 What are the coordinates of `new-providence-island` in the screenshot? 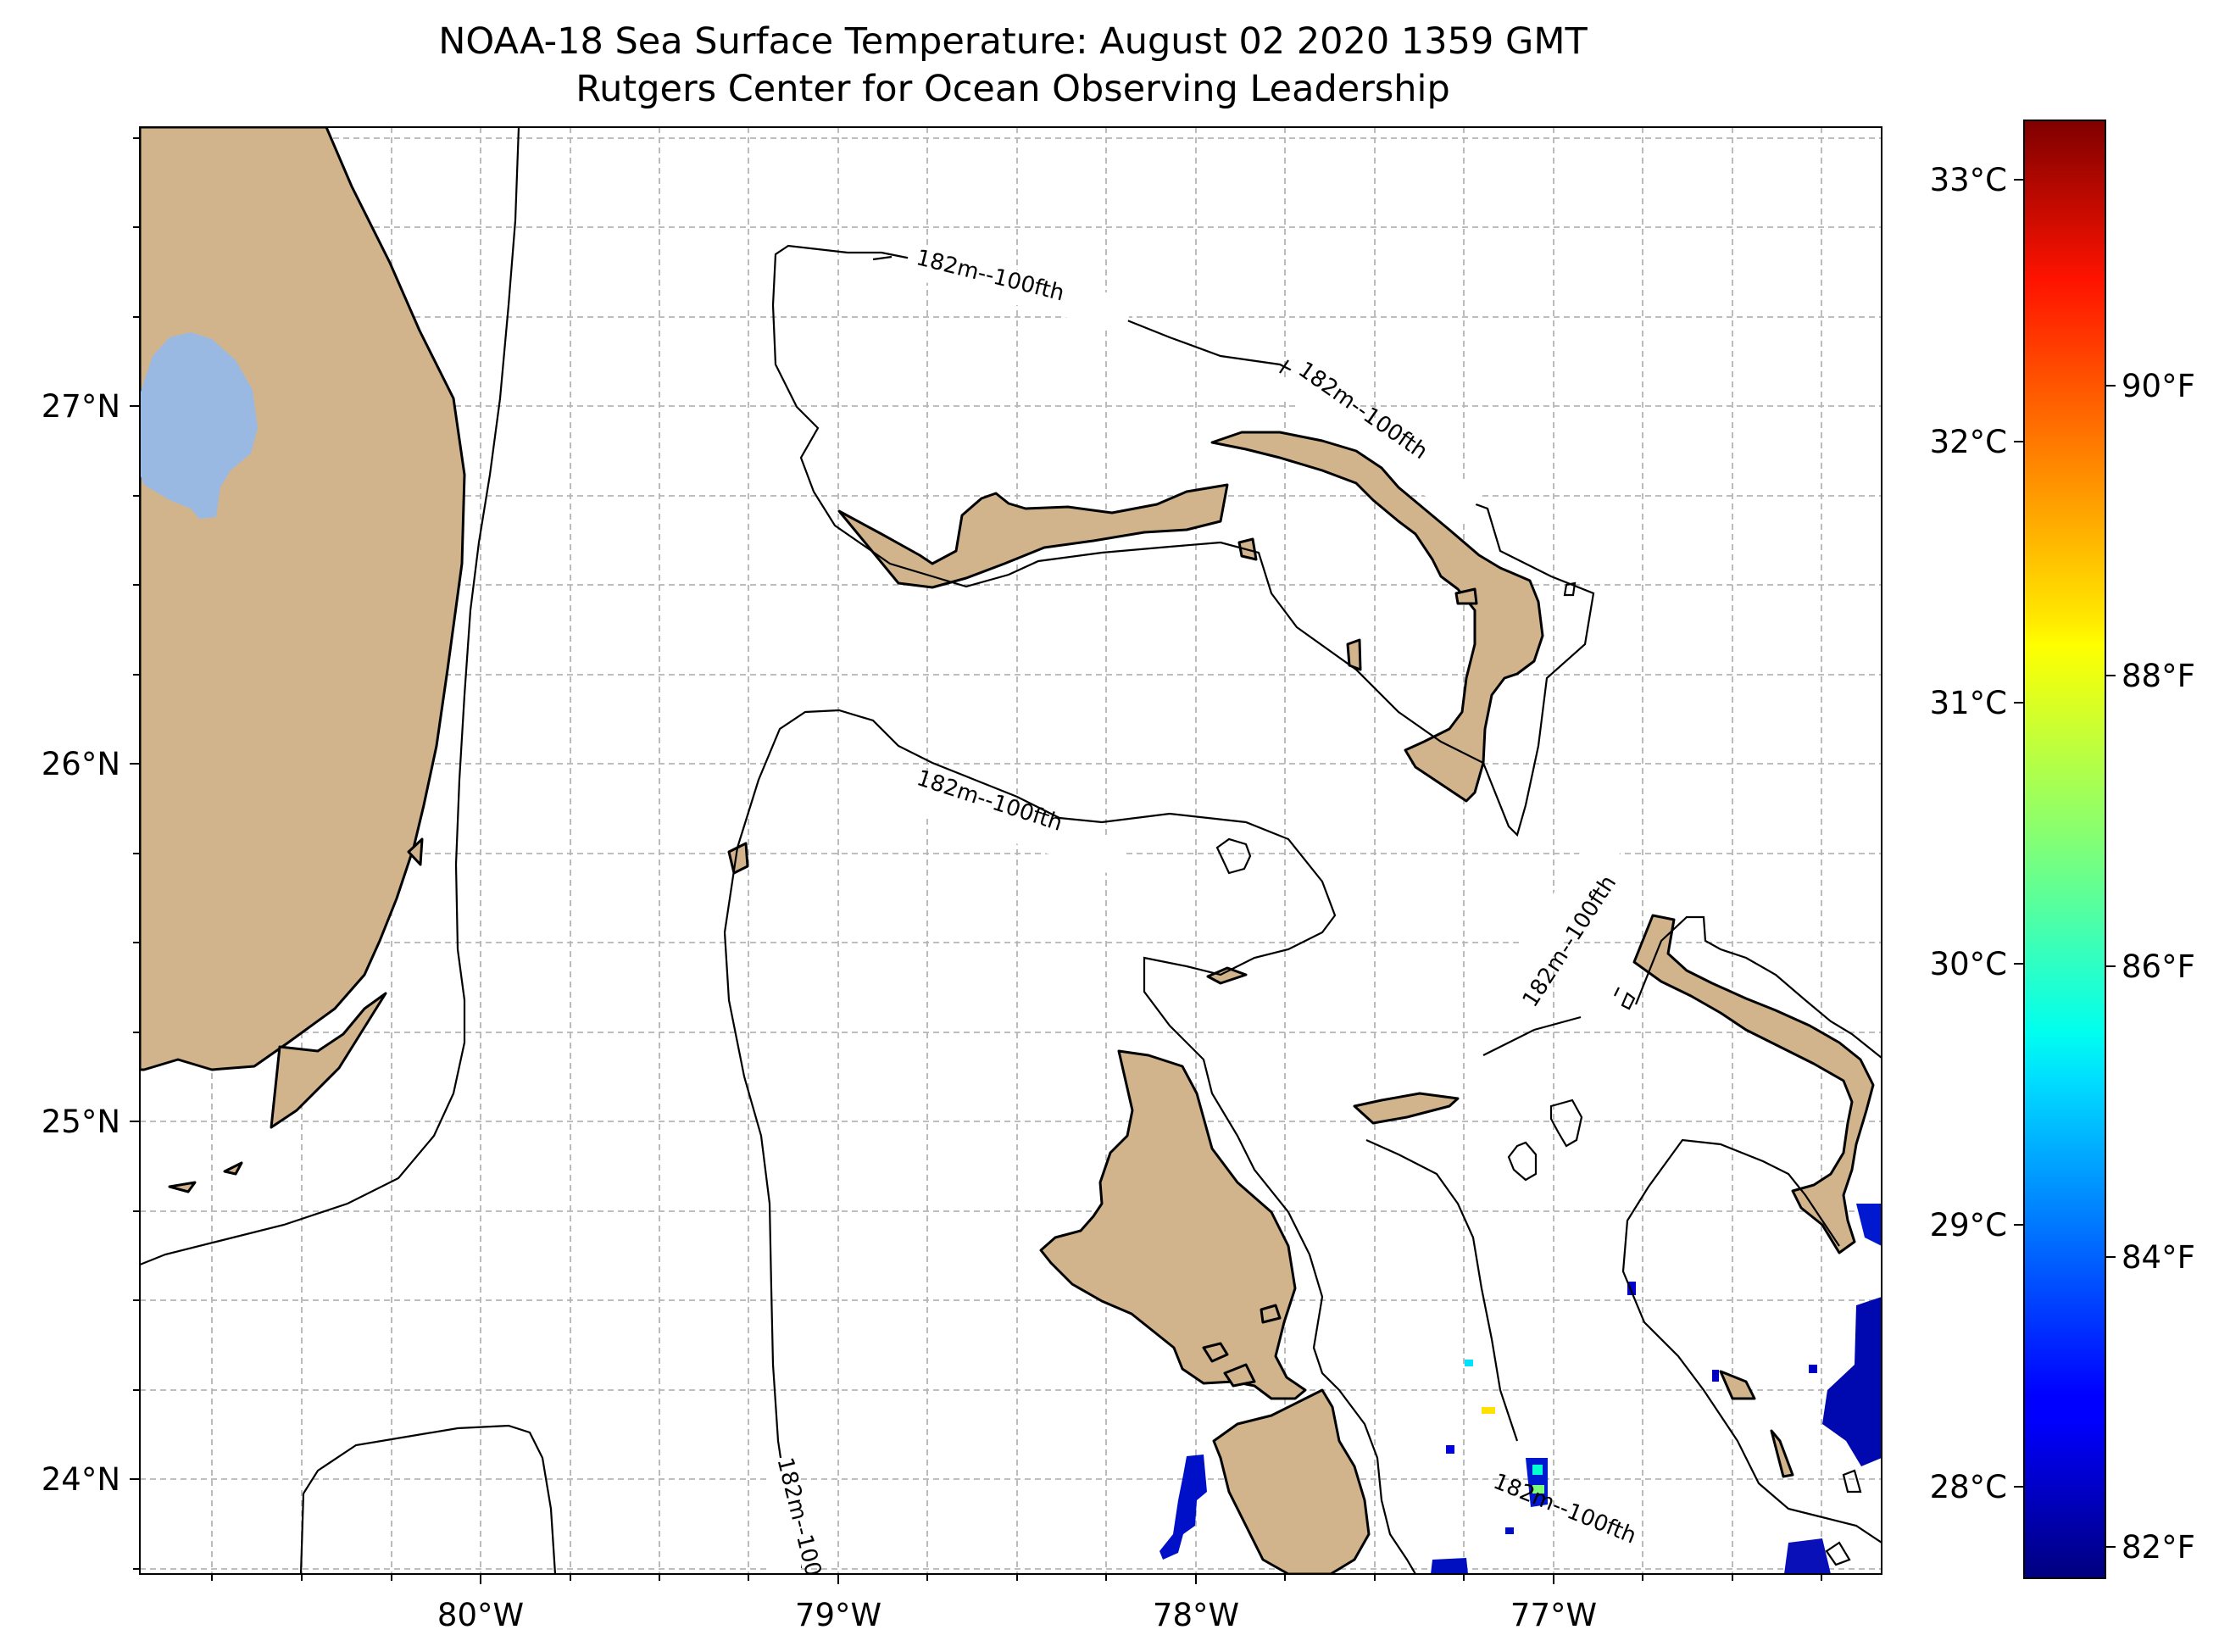 It's located at (1406, 1108).